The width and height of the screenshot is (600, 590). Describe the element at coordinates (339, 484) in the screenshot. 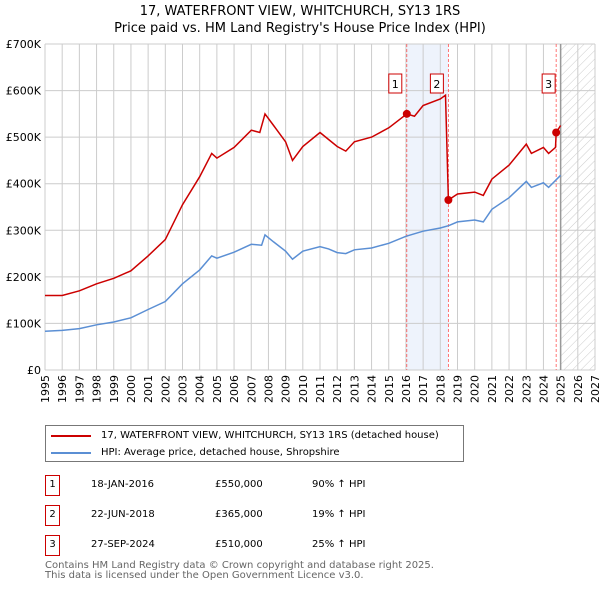

I see `sale-hpi-change: 90% ↑ HPI` at that location.